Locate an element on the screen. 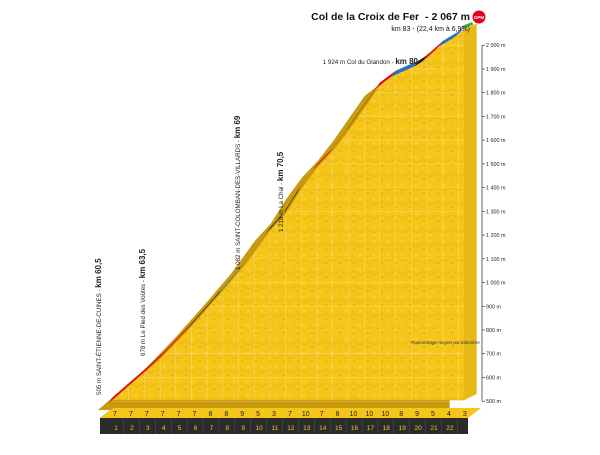 The height and width of the screenshot is (455, 600). km-marker-label: 18 is located at coordinates (387, 428).